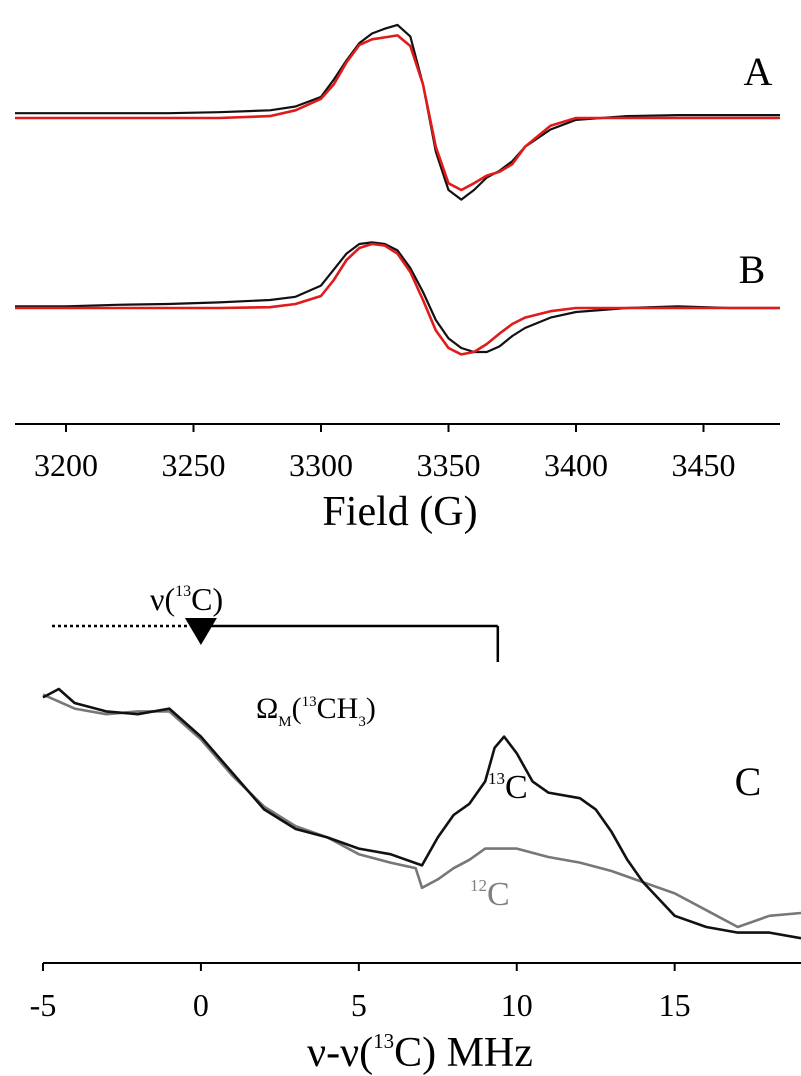 The height and width of the screenshot is (1076, 801). What do you see at coordinates (752, 269) in the screenshot?
I see `panel-b-label: B` at bounding box center [752, 269].